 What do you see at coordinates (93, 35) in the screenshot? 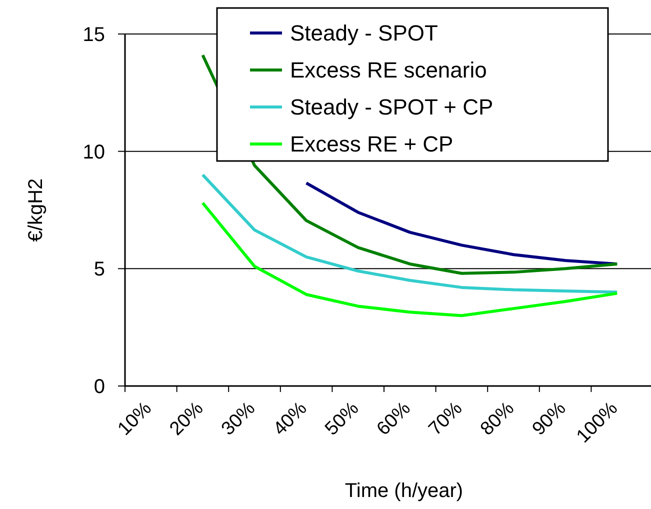
I see `y-tick-label: 15` at bounding box center [93, 35].